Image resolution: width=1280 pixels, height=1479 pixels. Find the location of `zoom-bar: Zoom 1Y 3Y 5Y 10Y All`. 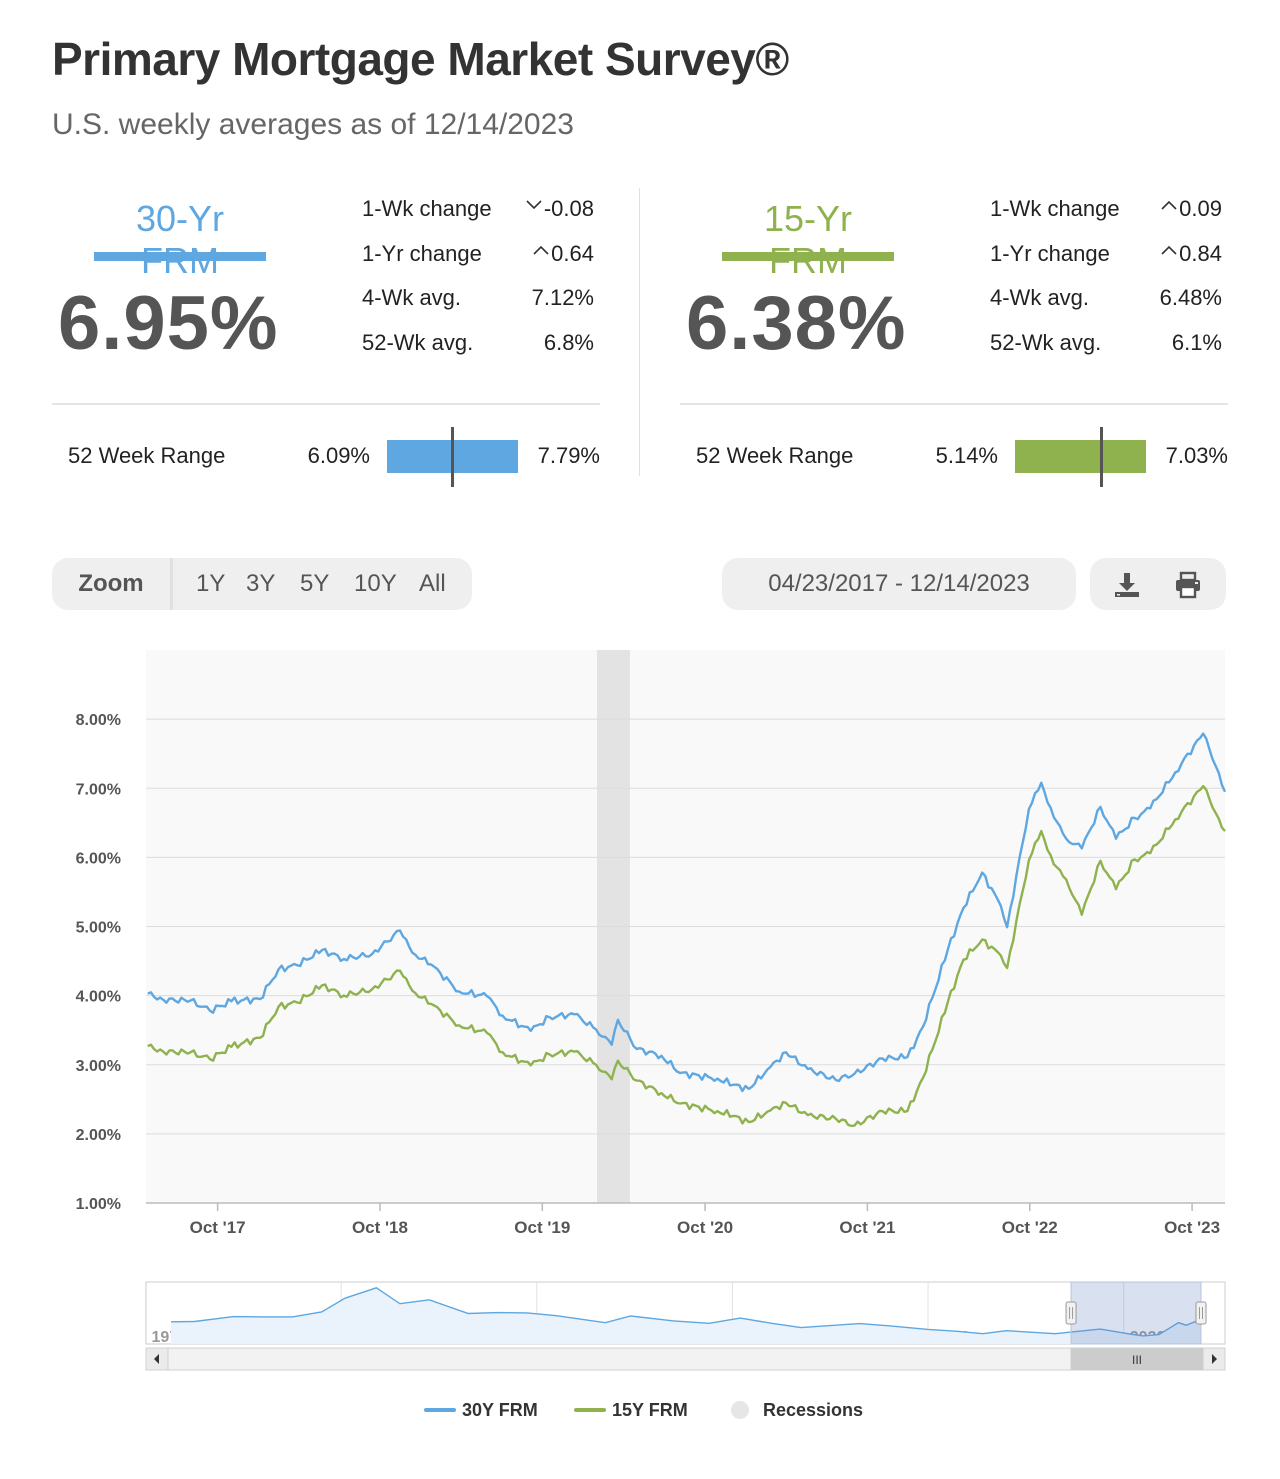

zoom-bar: Zoom 1Y 3Y 5Y 10Y All is located at coordinates (262, 584).